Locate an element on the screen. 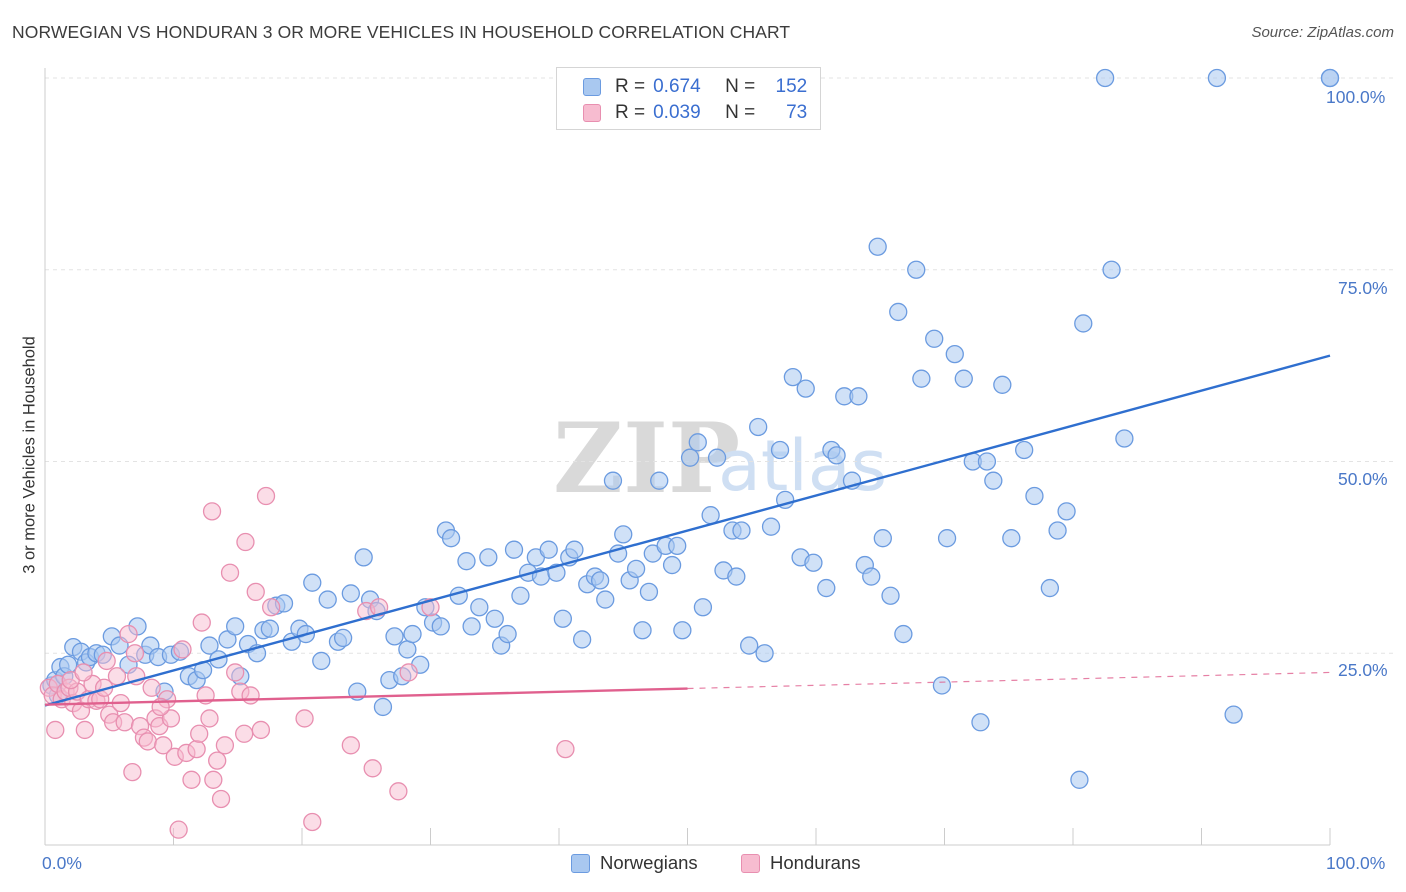 The height and width of the screenshot is (892, 1406). bottom-legend-swatch-hondurans is located at coordinates (750, 863).